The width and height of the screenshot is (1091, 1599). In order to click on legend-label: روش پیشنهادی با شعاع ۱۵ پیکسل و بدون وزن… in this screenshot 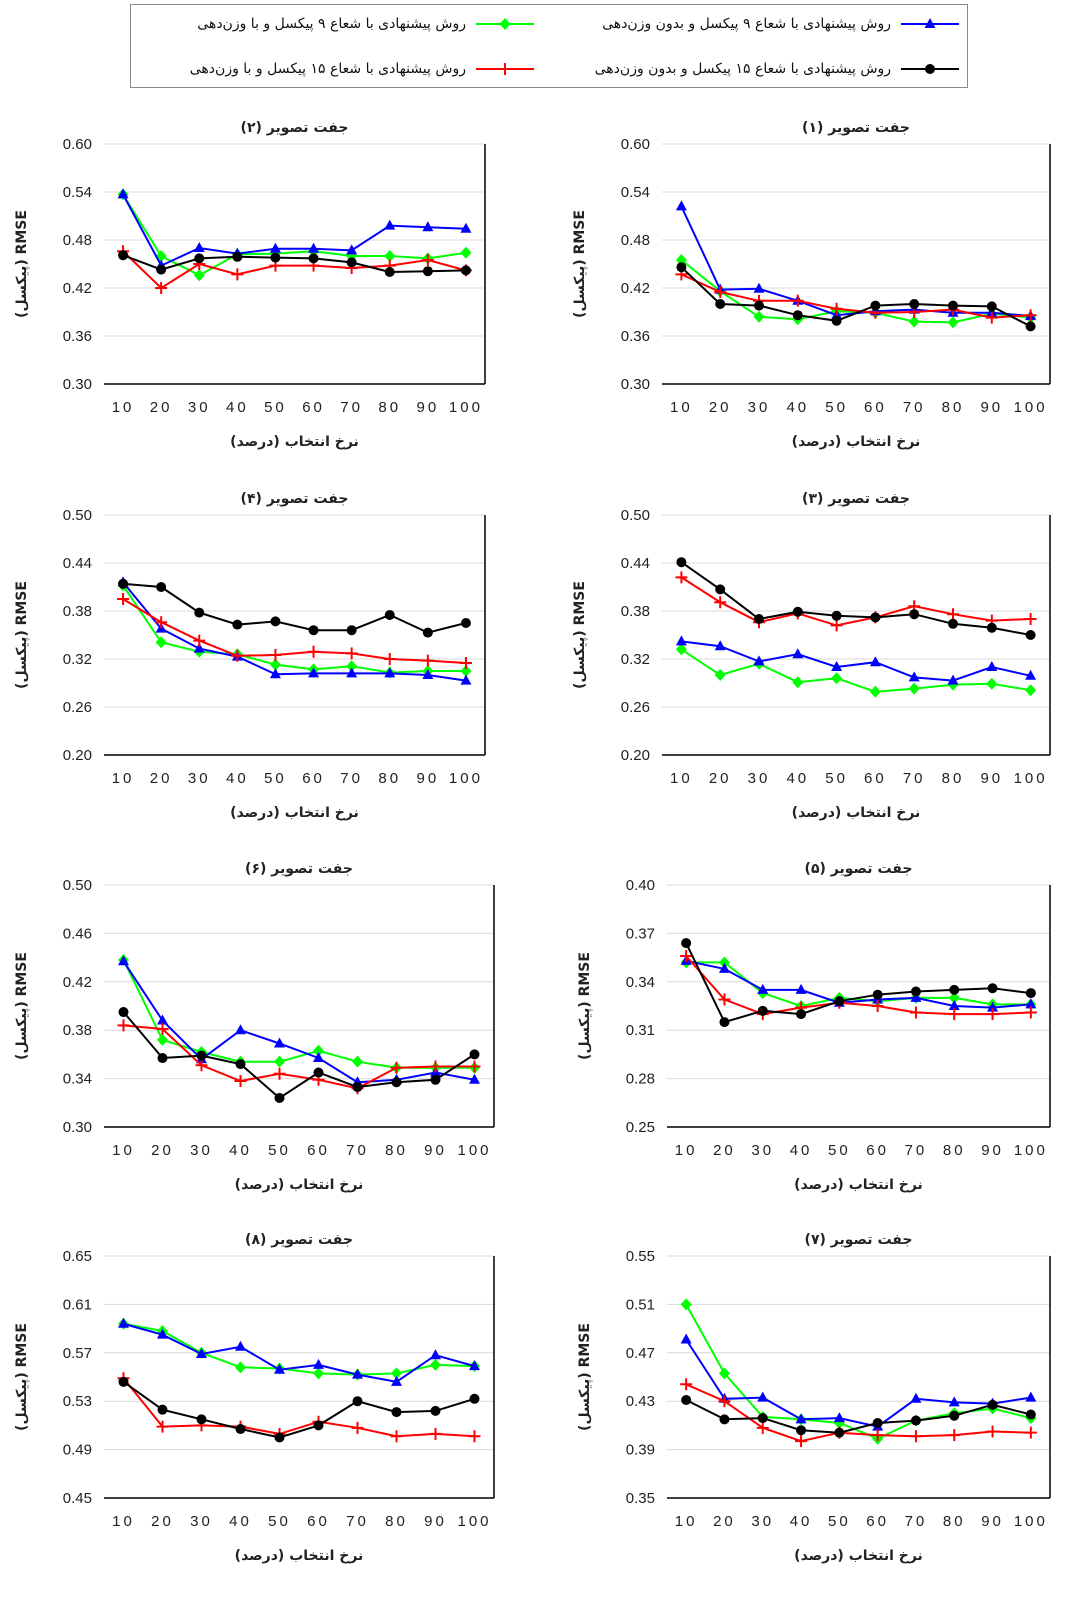, I will do `click(742, 69)`.